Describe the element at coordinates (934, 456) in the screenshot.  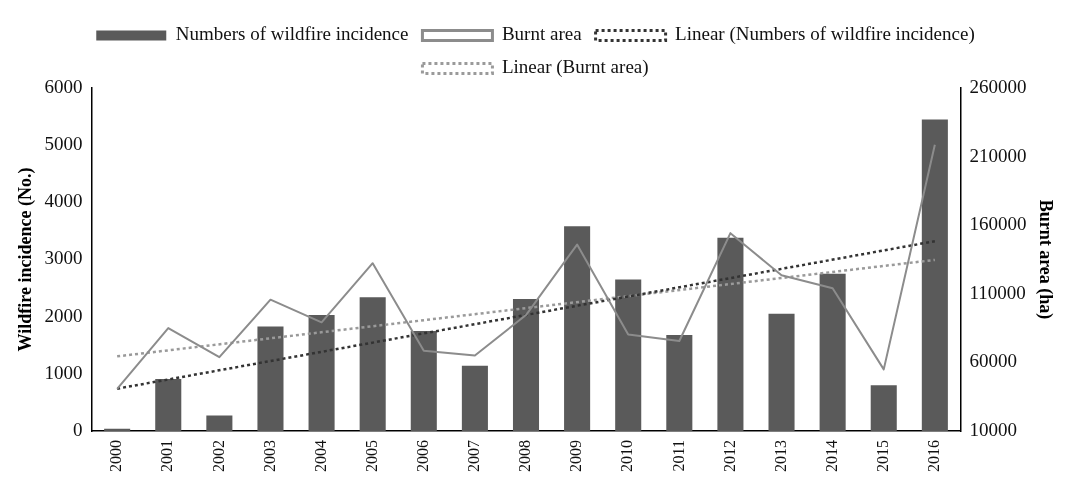
I see `x-tick-label: 2016` at that location.